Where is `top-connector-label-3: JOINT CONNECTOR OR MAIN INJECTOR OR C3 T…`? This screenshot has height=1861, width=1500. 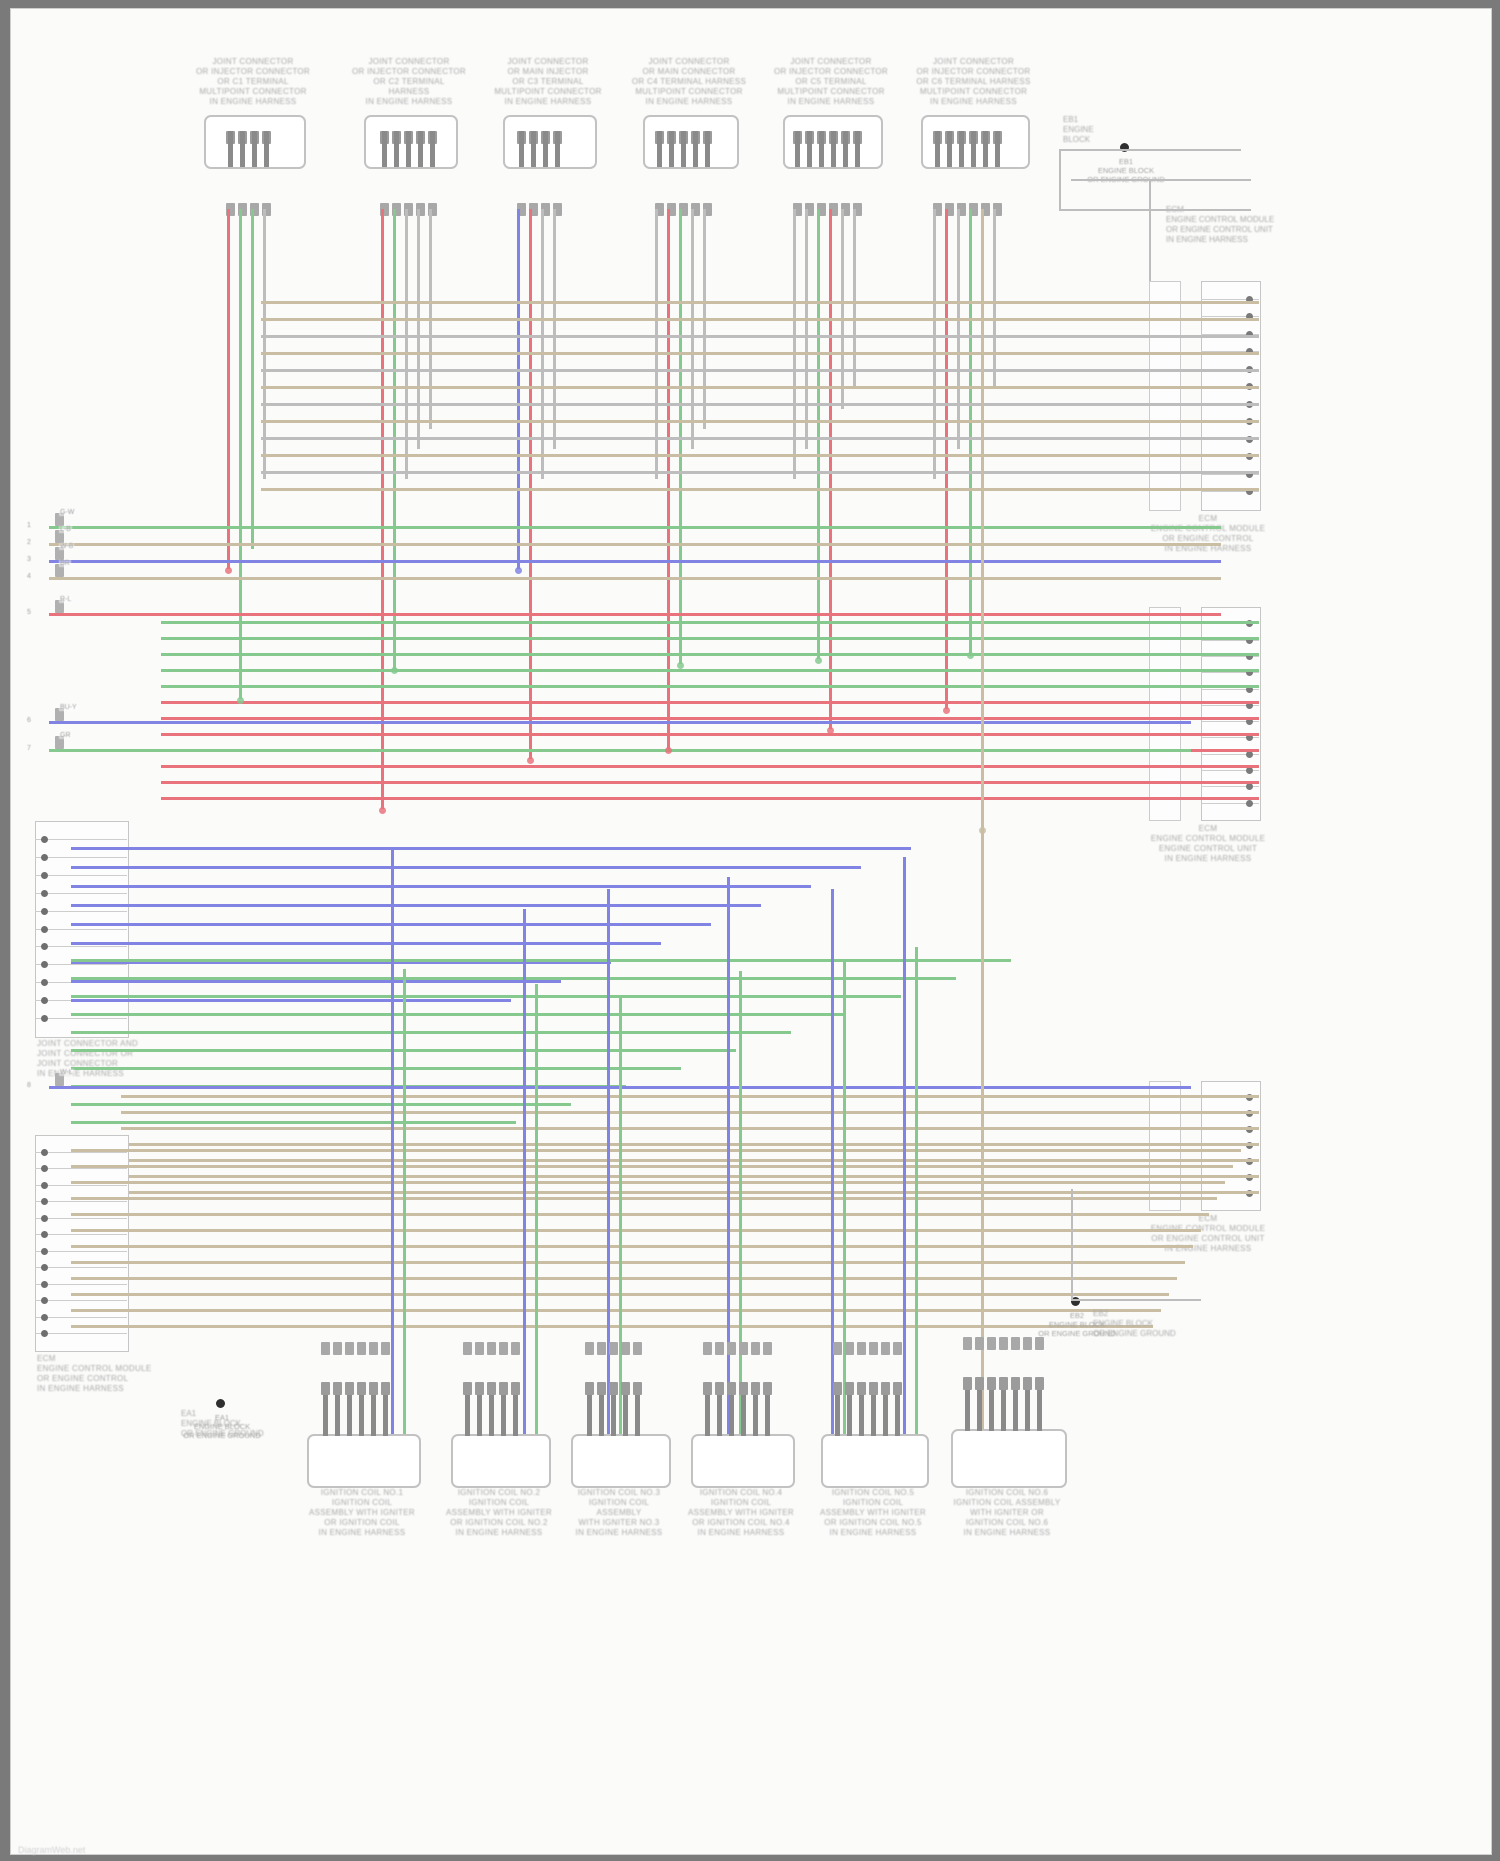
top-connector-label-3: JOINT CONNECTOR OR MAIN INJECTOR OR C3 T… is located at coordinates (548, 81).